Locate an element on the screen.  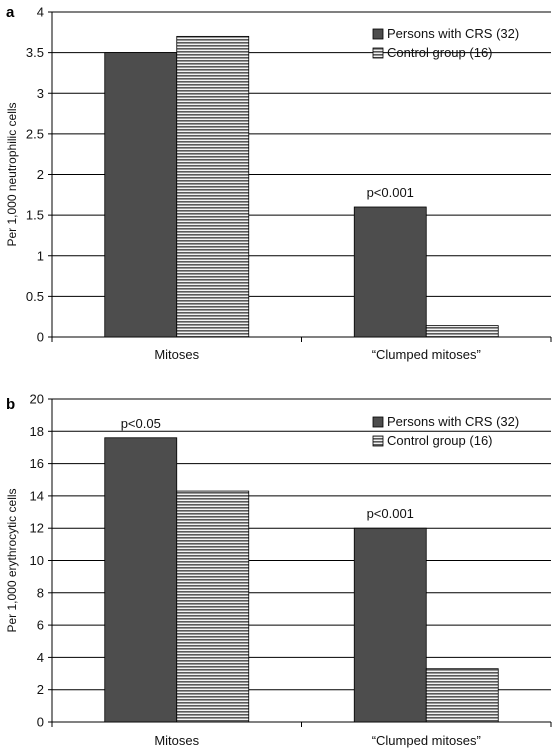
y-axis-label: Per 1,000 erythrocytic cells is located at coordinates (12, 560).